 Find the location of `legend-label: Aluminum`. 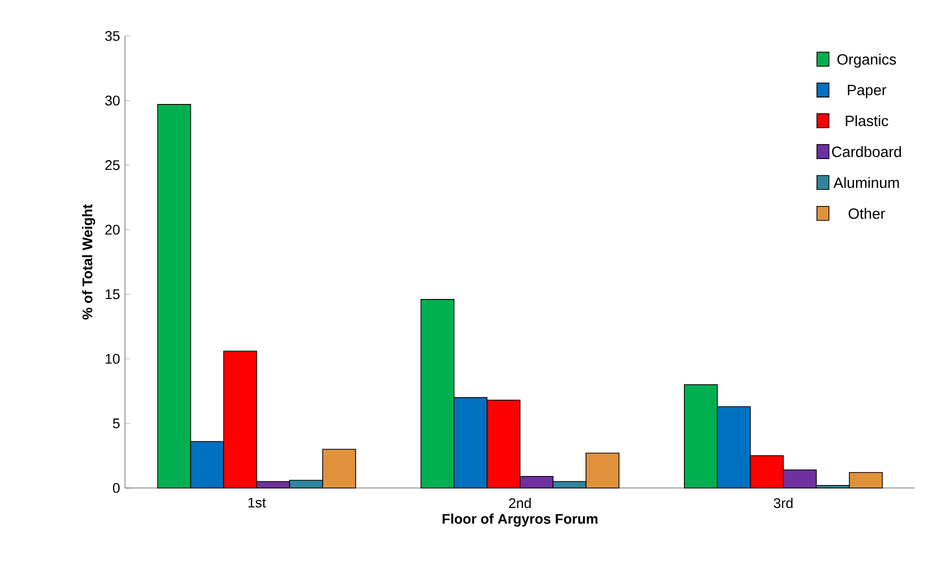

legend-label: Aluminum is located at coordinates (866, 182).